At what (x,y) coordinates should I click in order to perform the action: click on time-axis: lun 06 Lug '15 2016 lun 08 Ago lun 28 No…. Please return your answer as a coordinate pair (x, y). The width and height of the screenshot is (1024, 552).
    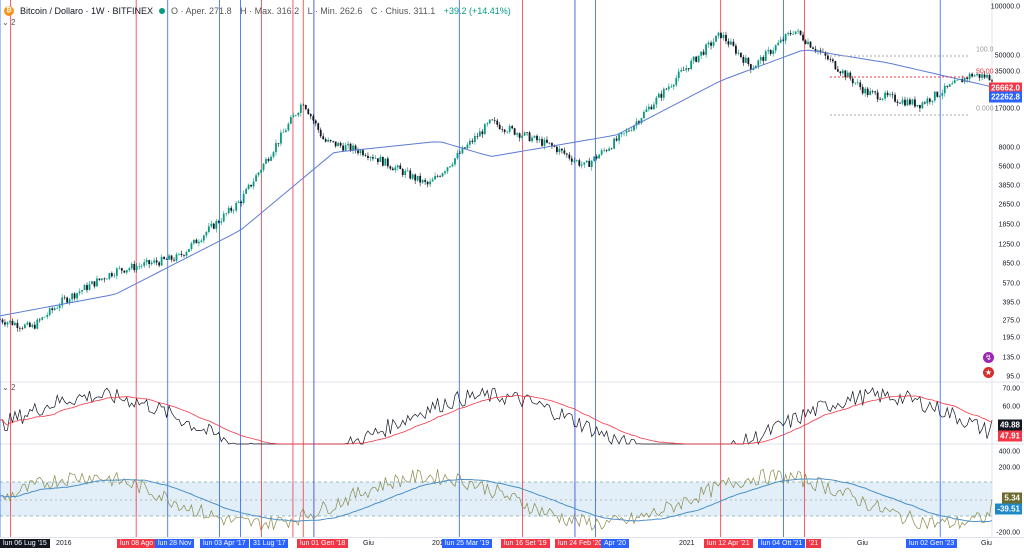
    Looking at the image, I should click on (512, 544).